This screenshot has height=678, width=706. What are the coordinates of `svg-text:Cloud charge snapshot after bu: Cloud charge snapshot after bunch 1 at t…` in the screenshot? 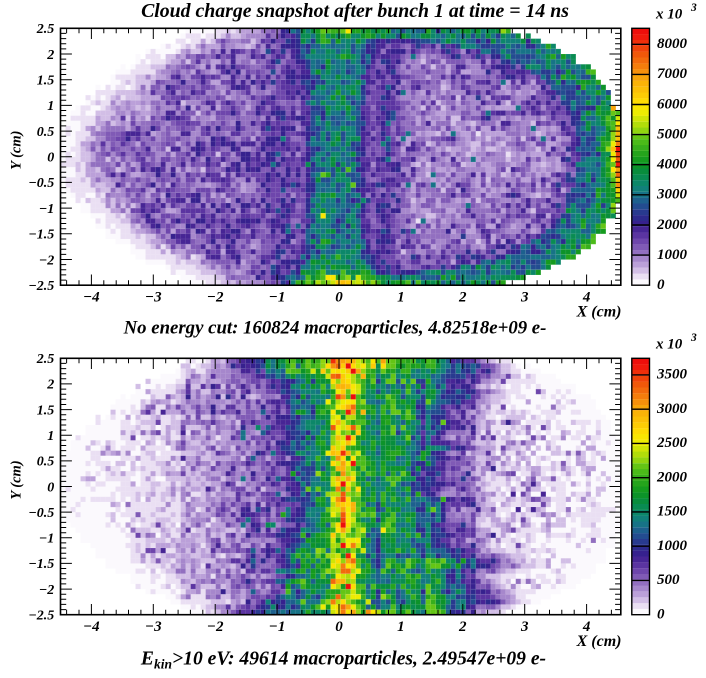 It's located at (355, 11).